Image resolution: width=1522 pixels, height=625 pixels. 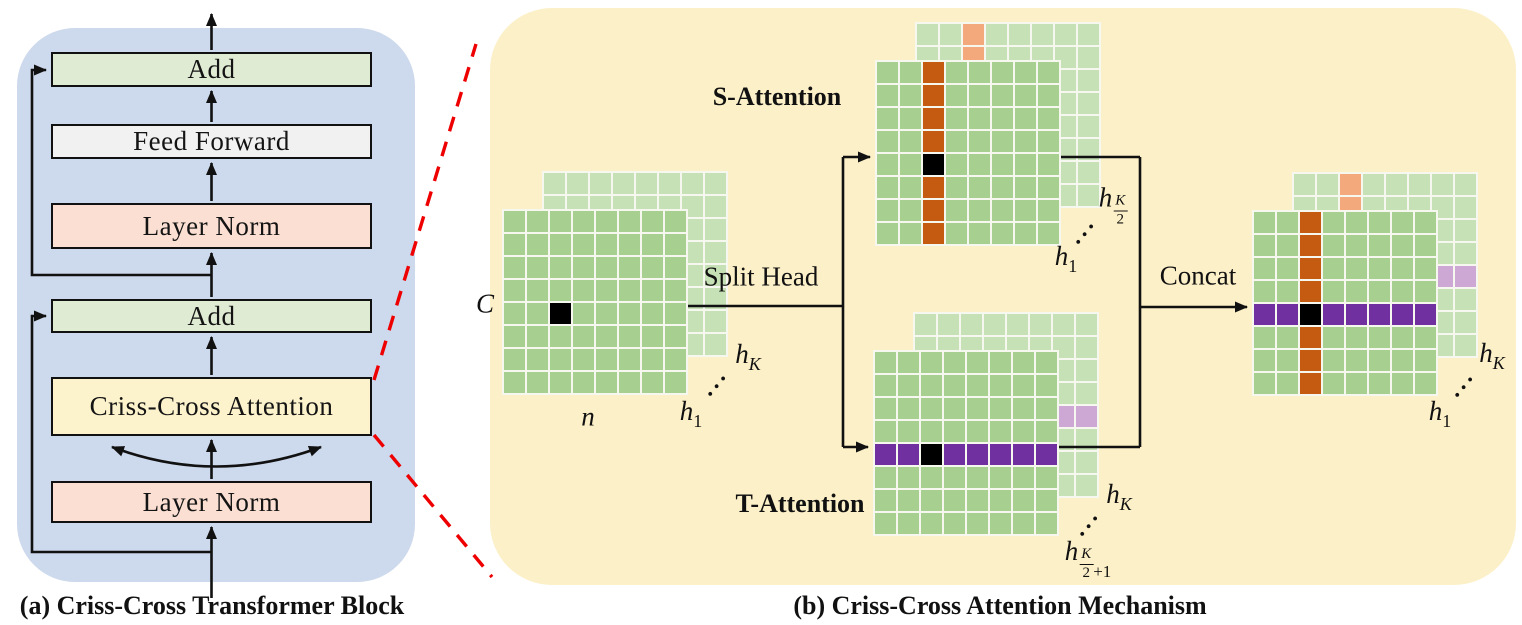 What do you see at coordinates (1086, 573) in the screenshot?
I see `fraction-denominator: 2` at bounding box center [1086, 573].